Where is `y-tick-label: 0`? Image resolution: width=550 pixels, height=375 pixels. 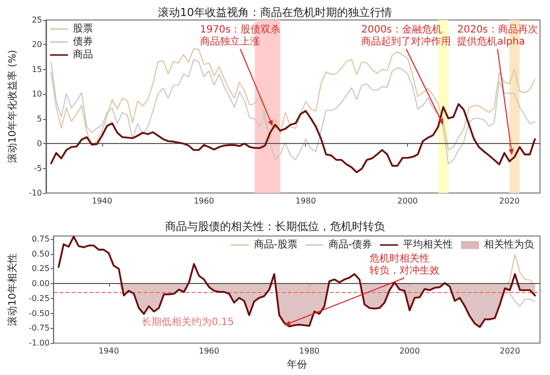 y-tick-label: 0 is located at coordinates (39, 143).